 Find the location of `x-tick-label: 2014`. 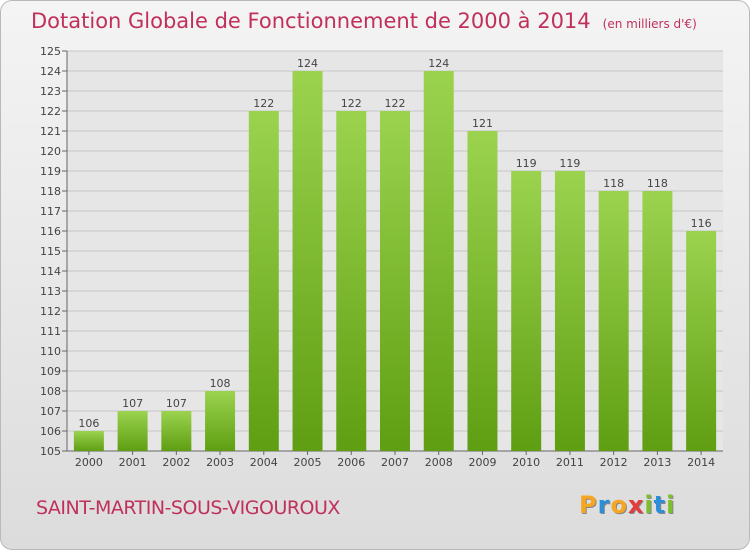

x-tick-label: 2014 is located at coordinates (701, 462).